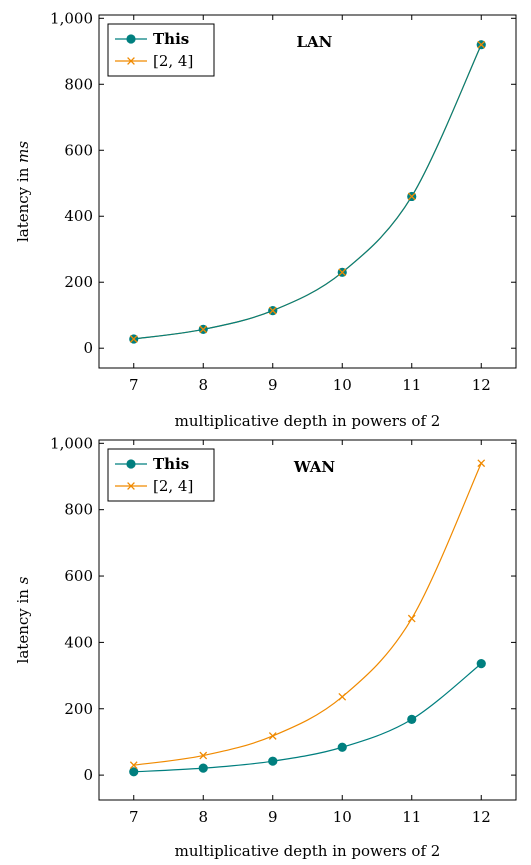 Image resolution: width=531 pixels, height=865 pixels. I want to click on y-axis-label: latency in ms, so click(23, 191).